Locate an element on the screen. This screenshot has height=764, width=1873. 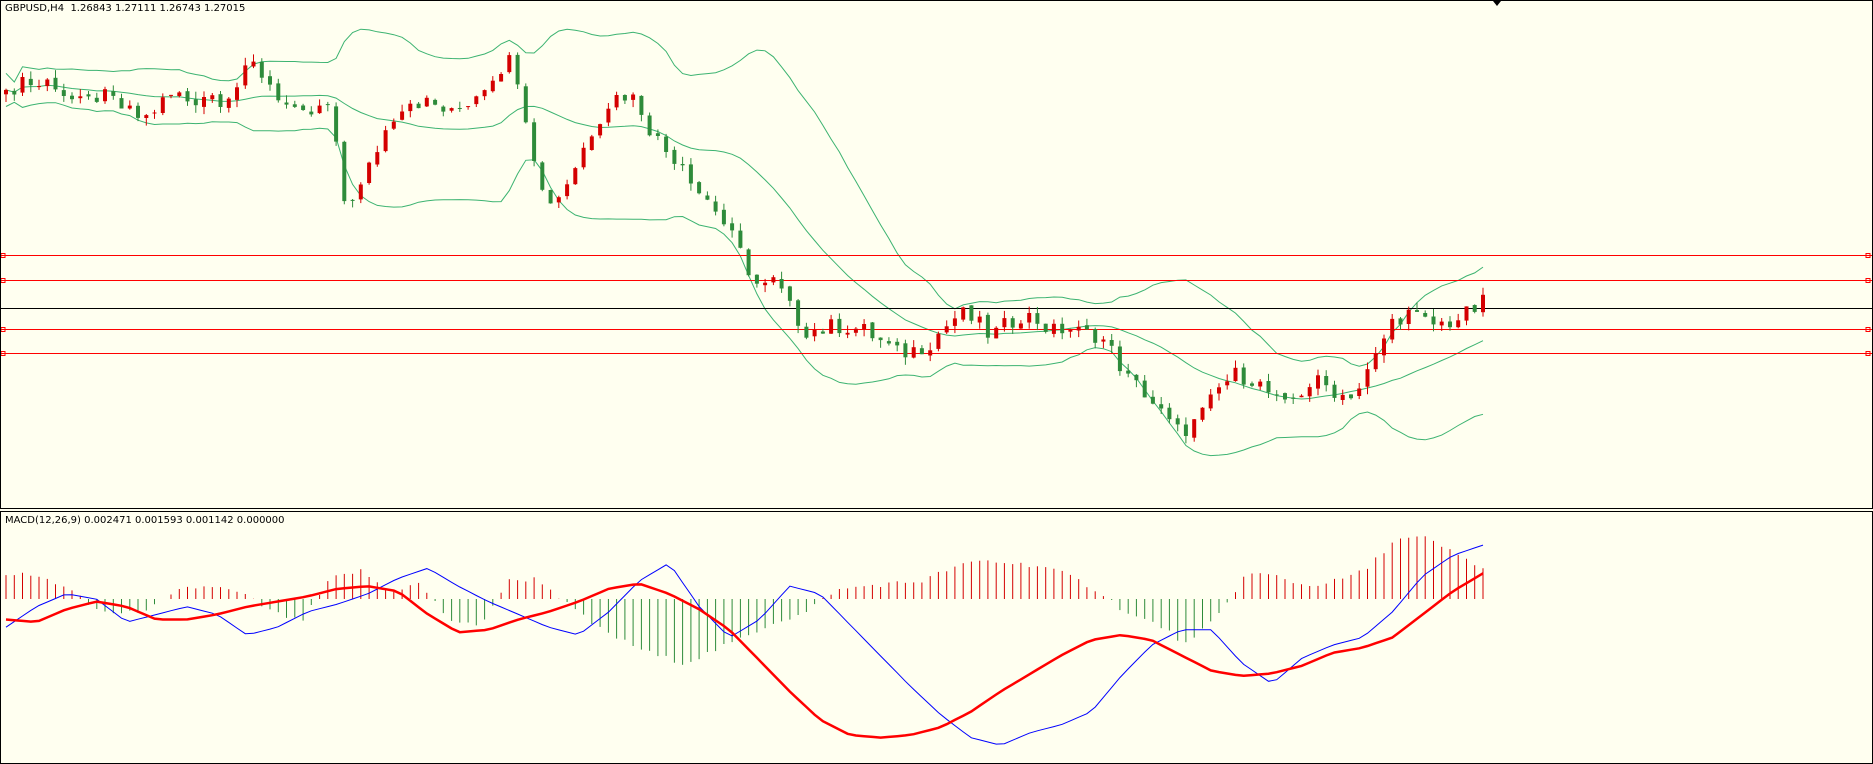
ohlc-text: 1.26843 1.27111 1.26743 1.27015 is located at coordinates (158, 8).